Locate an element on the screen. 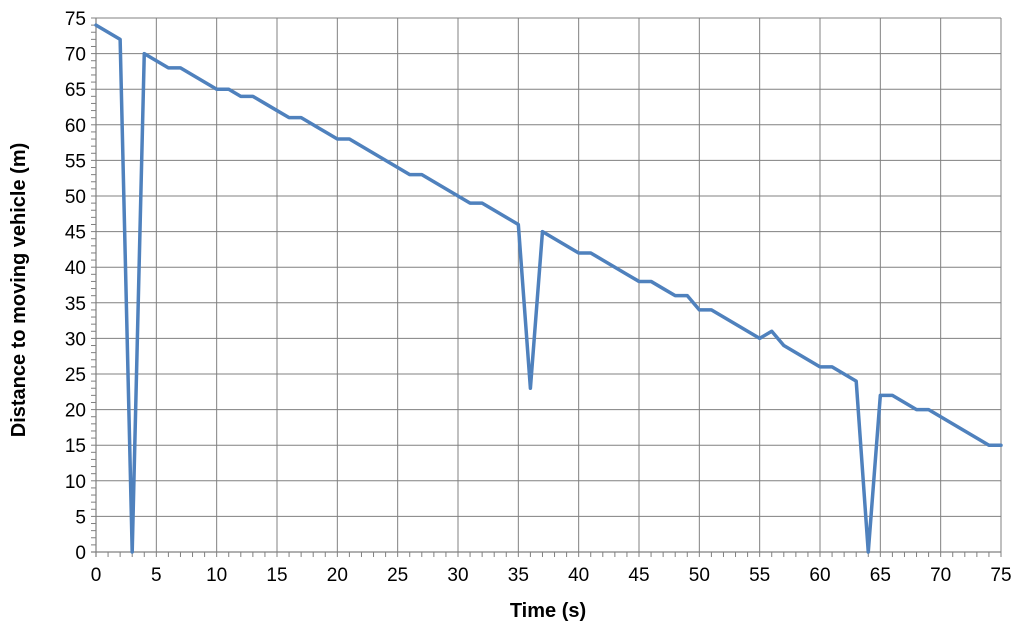 Image resolution: width=1024 pixels, height=629 pixels. x-tick-label: 35 is located at coordinates (518, 575).